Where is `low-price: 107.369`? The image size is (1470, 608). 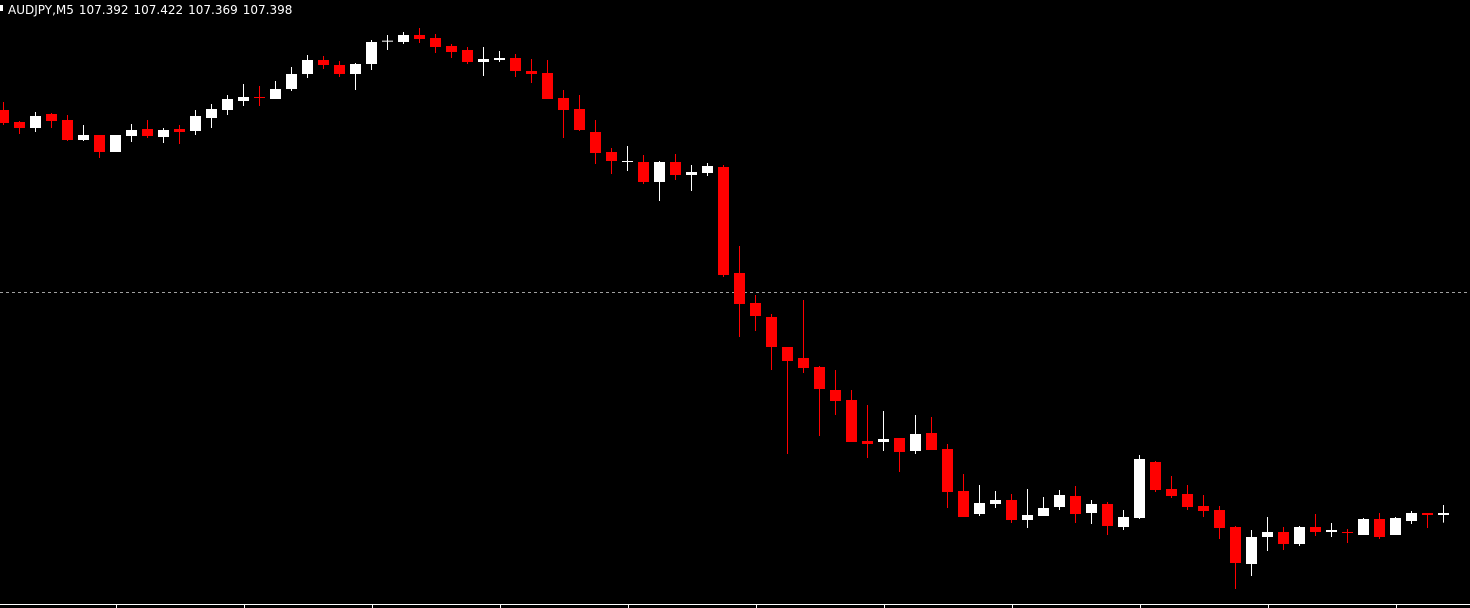
low-price: 107.369 is located at coordinates (213, 10).